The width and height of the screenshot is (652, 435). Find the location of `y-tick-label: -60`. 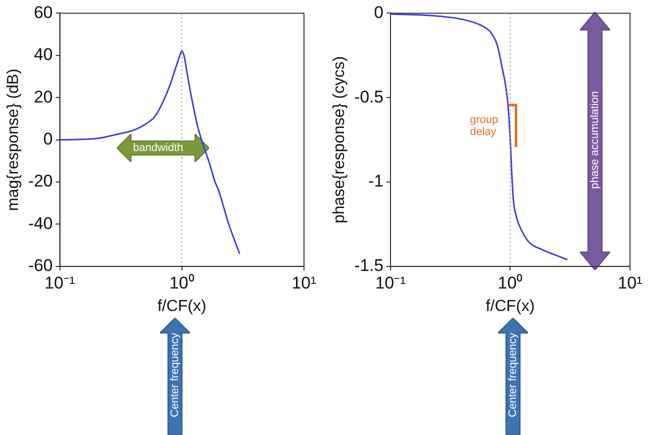

y-tick-label: -60 is located at coordinates (40, 266).